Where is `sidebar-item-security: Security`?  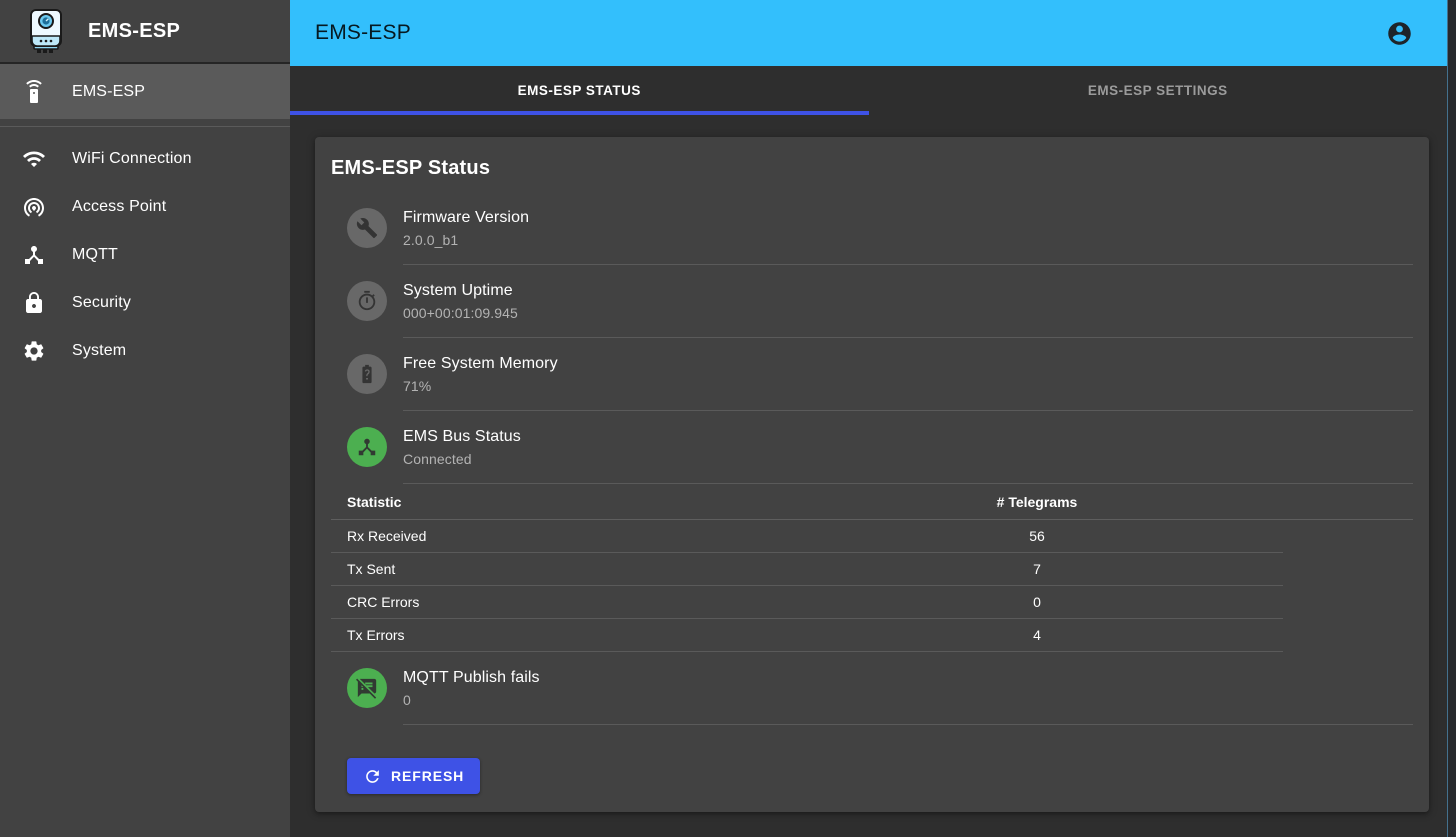 sidebar-item-security: Security is located at coordinates (145, 303).